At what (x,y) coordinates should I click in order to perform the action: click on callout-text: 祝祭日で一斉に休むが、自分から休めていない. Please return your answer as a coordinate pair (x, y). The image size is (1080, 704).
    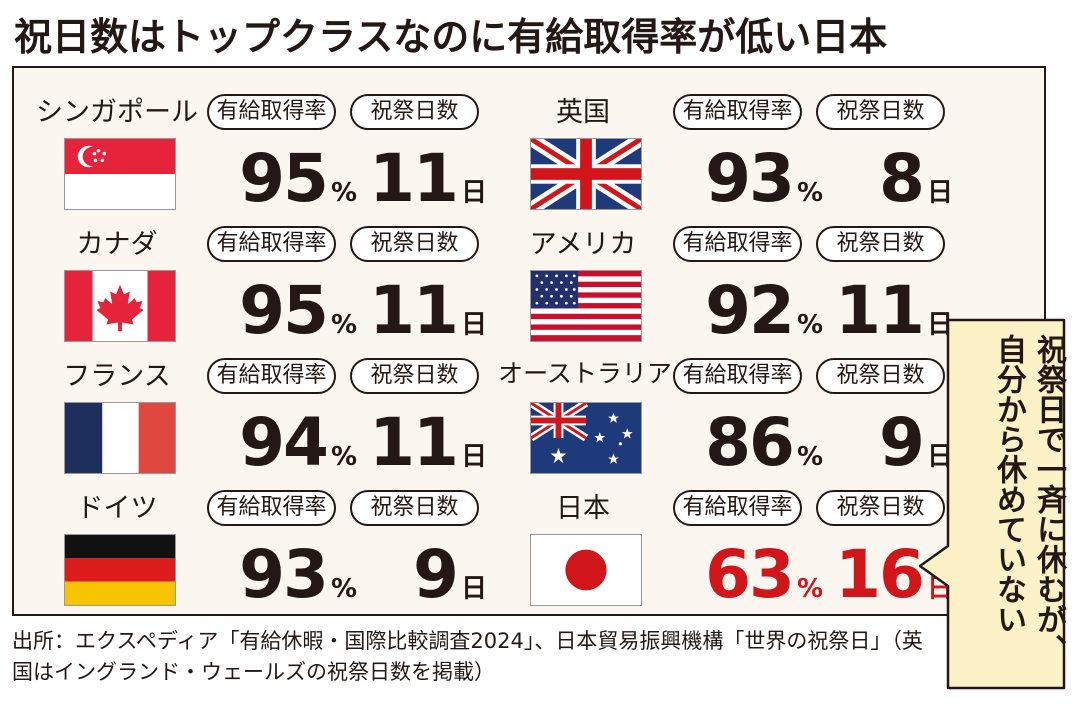
    Looking at the image, I should click on (1028, 499).